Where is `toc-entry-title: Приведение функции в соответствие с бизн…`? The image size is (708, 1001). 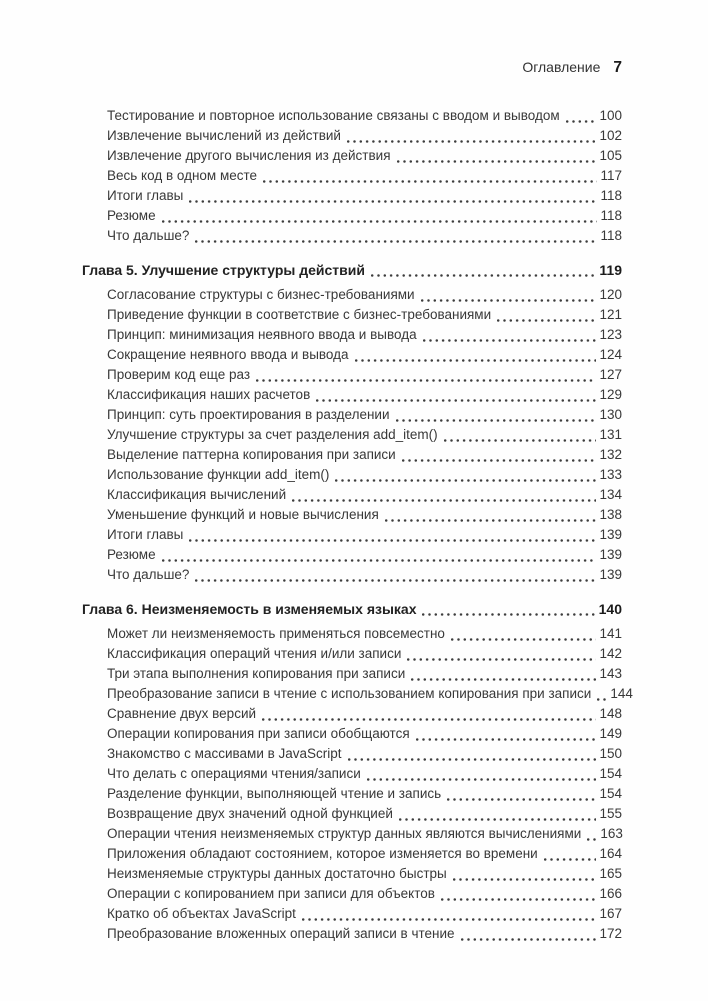
toc-entry-title: Приведение функции в соответствие с бизн… is located at coordinates (299, 314).